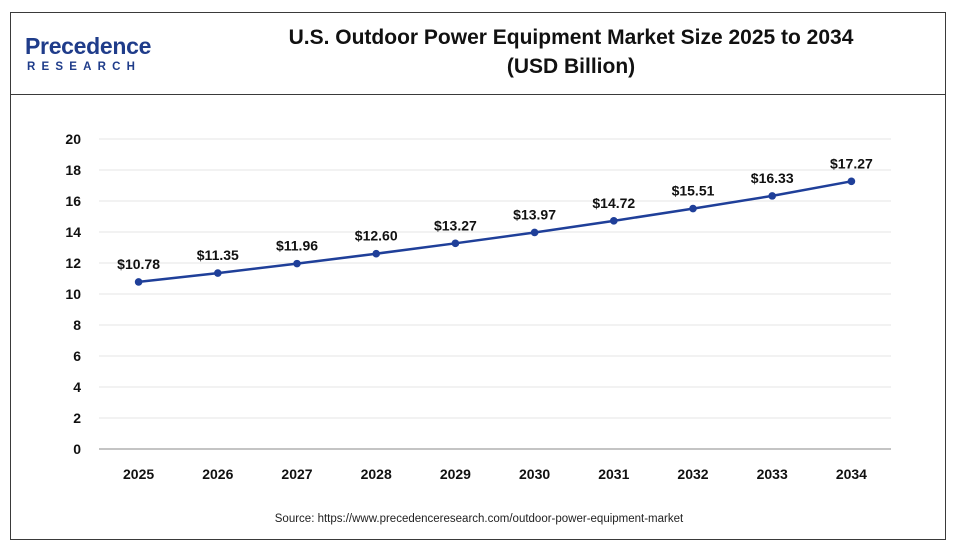  Describe the element at coordinates (73, 170) in the screenshot. I see `y-tick-label: 18` at that location.